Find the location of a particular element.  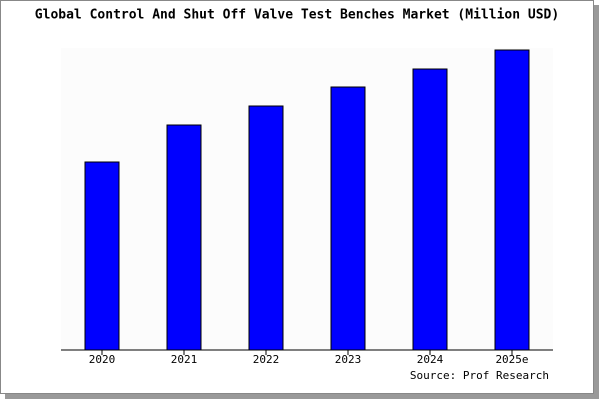

x-tick-label: 2021 is located at coordinates (184, 359).